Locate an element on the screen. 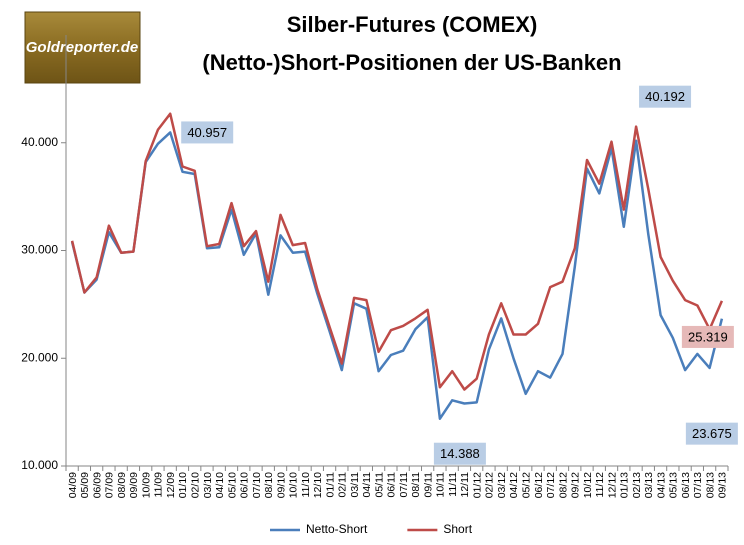 Image resolution: width=744 pixels, height=545 pixels. x-tick-label: 04/12 is located at coordinates (514, 485).